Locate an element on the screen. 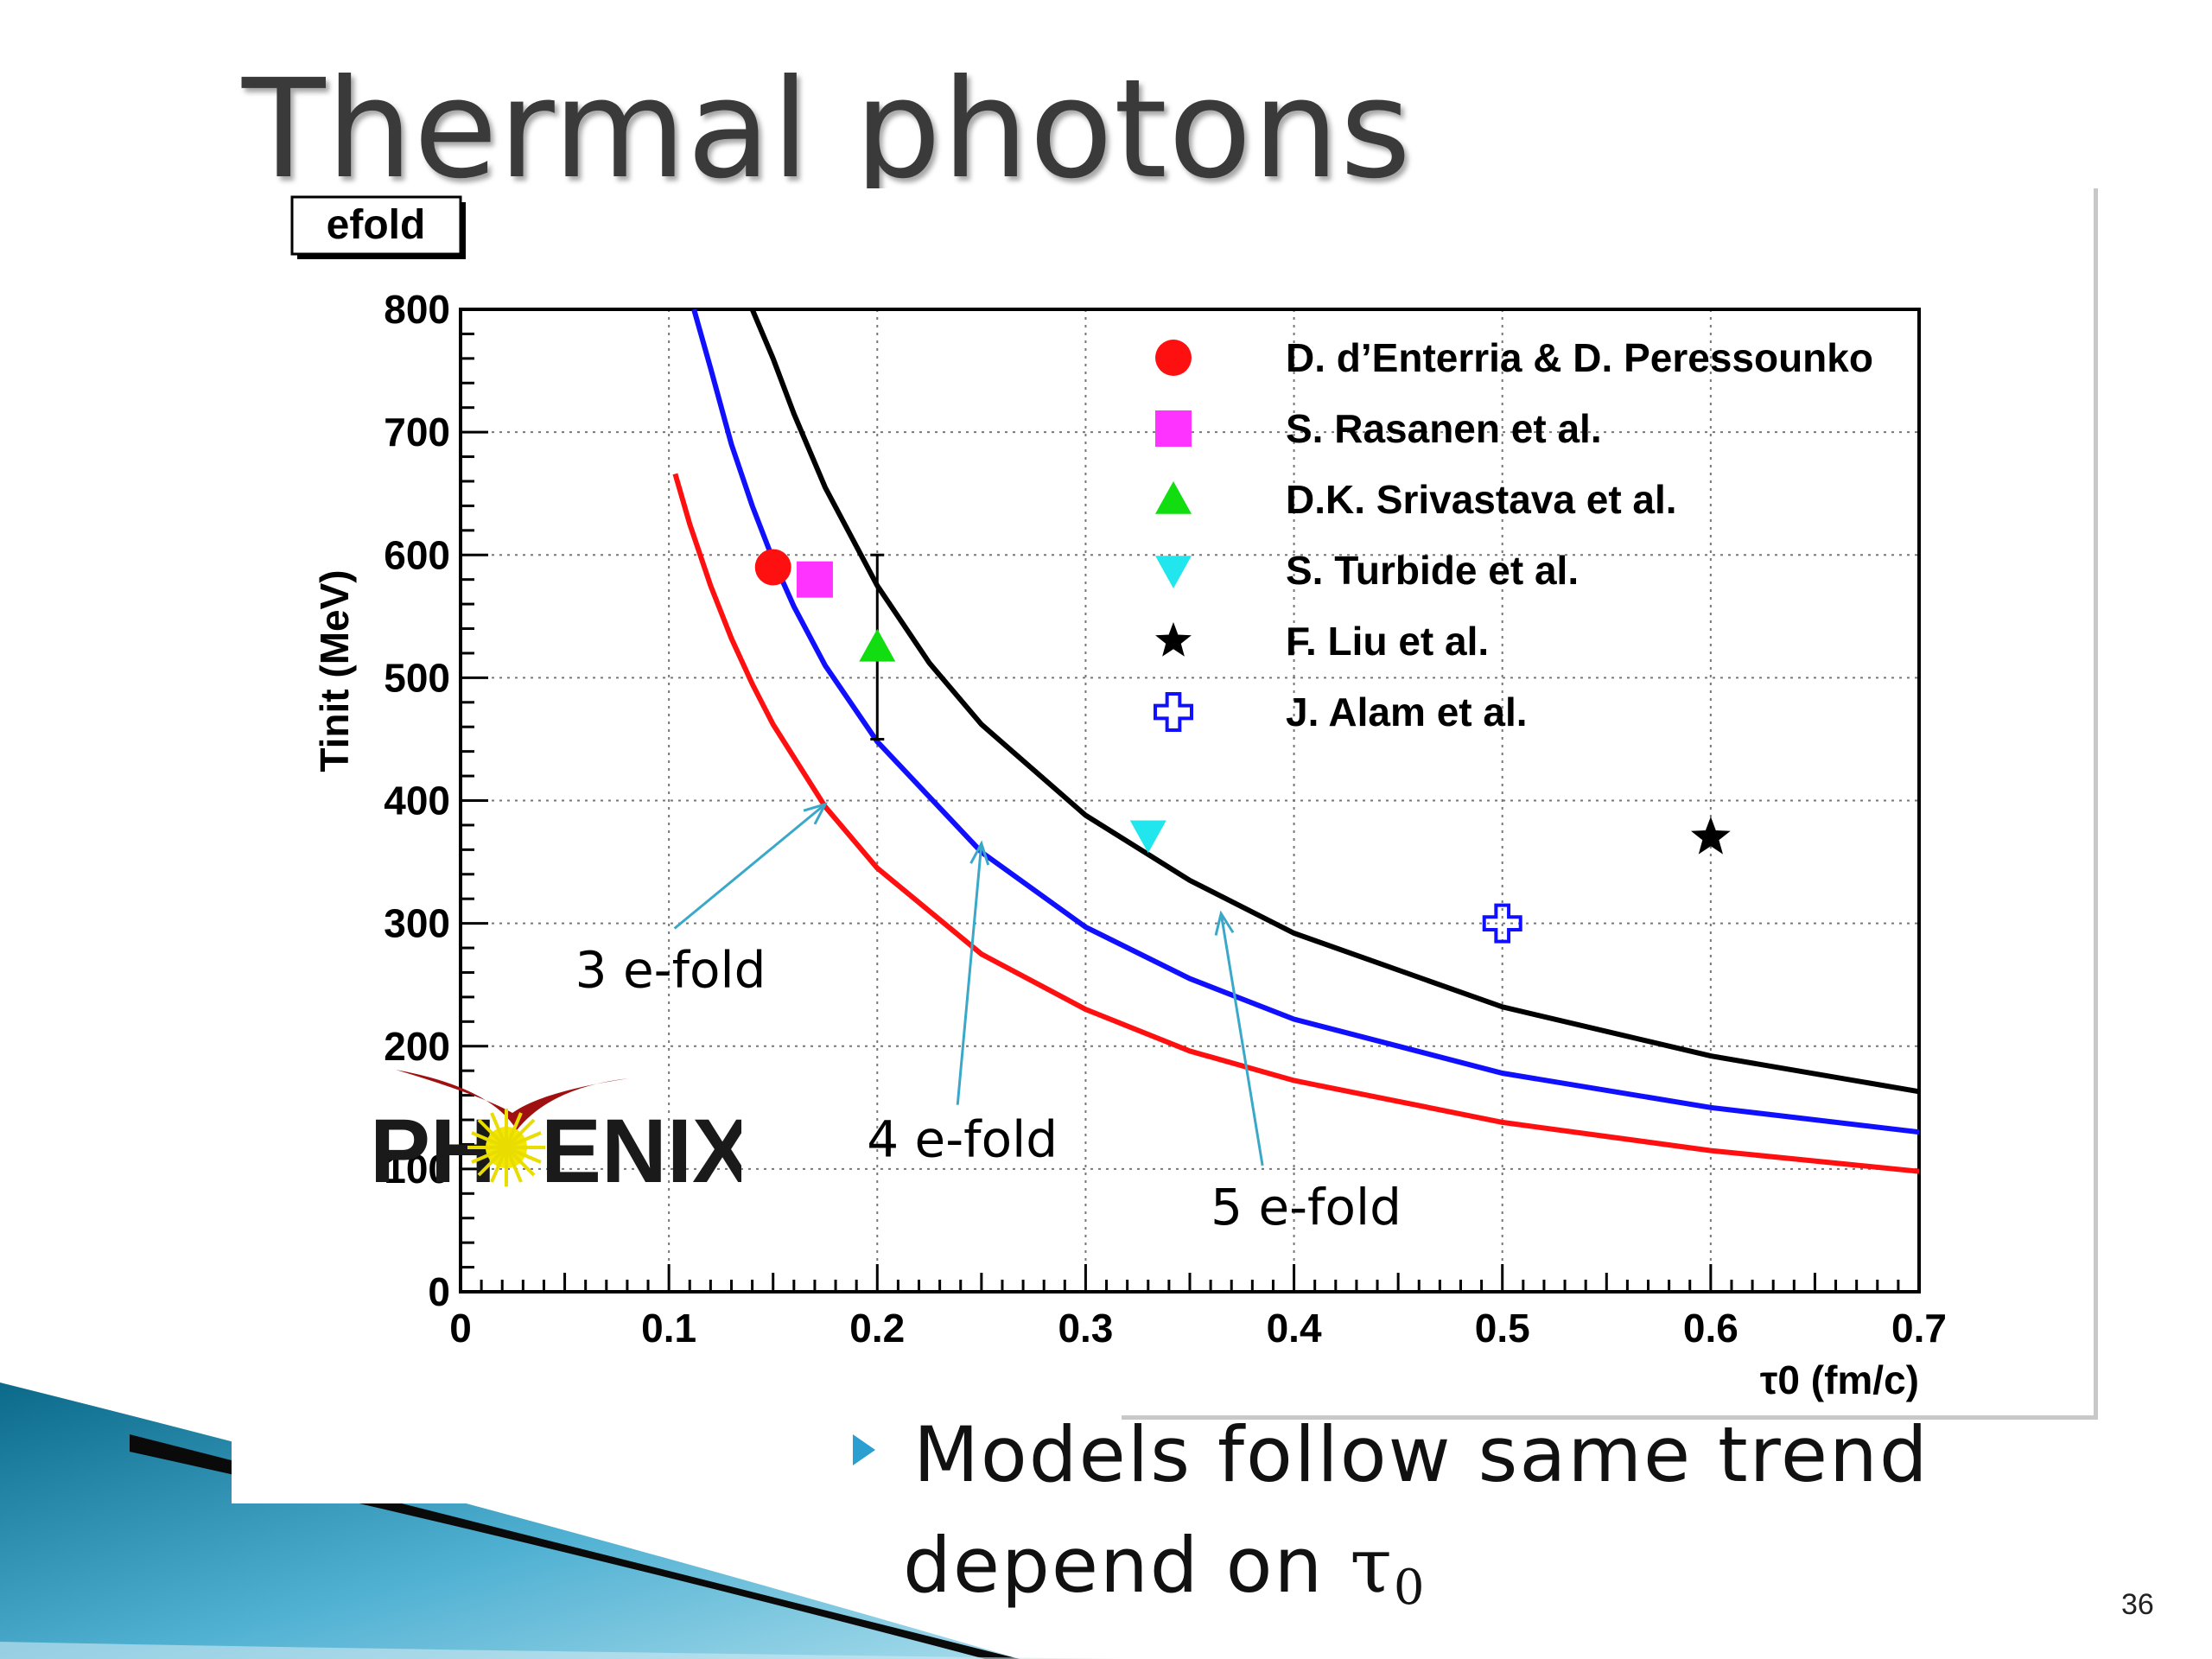 This screenshot has height=1659, width=2212. y-tick-label: 200 is located at coordinates (417, 1046).